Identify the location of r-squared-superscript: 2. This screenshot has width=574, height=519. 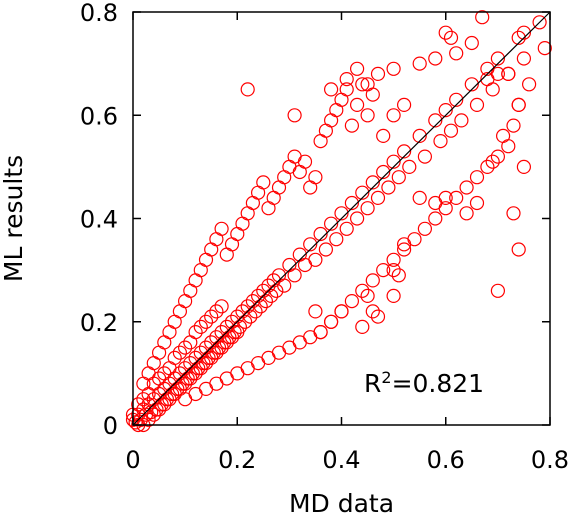
(386, 377).